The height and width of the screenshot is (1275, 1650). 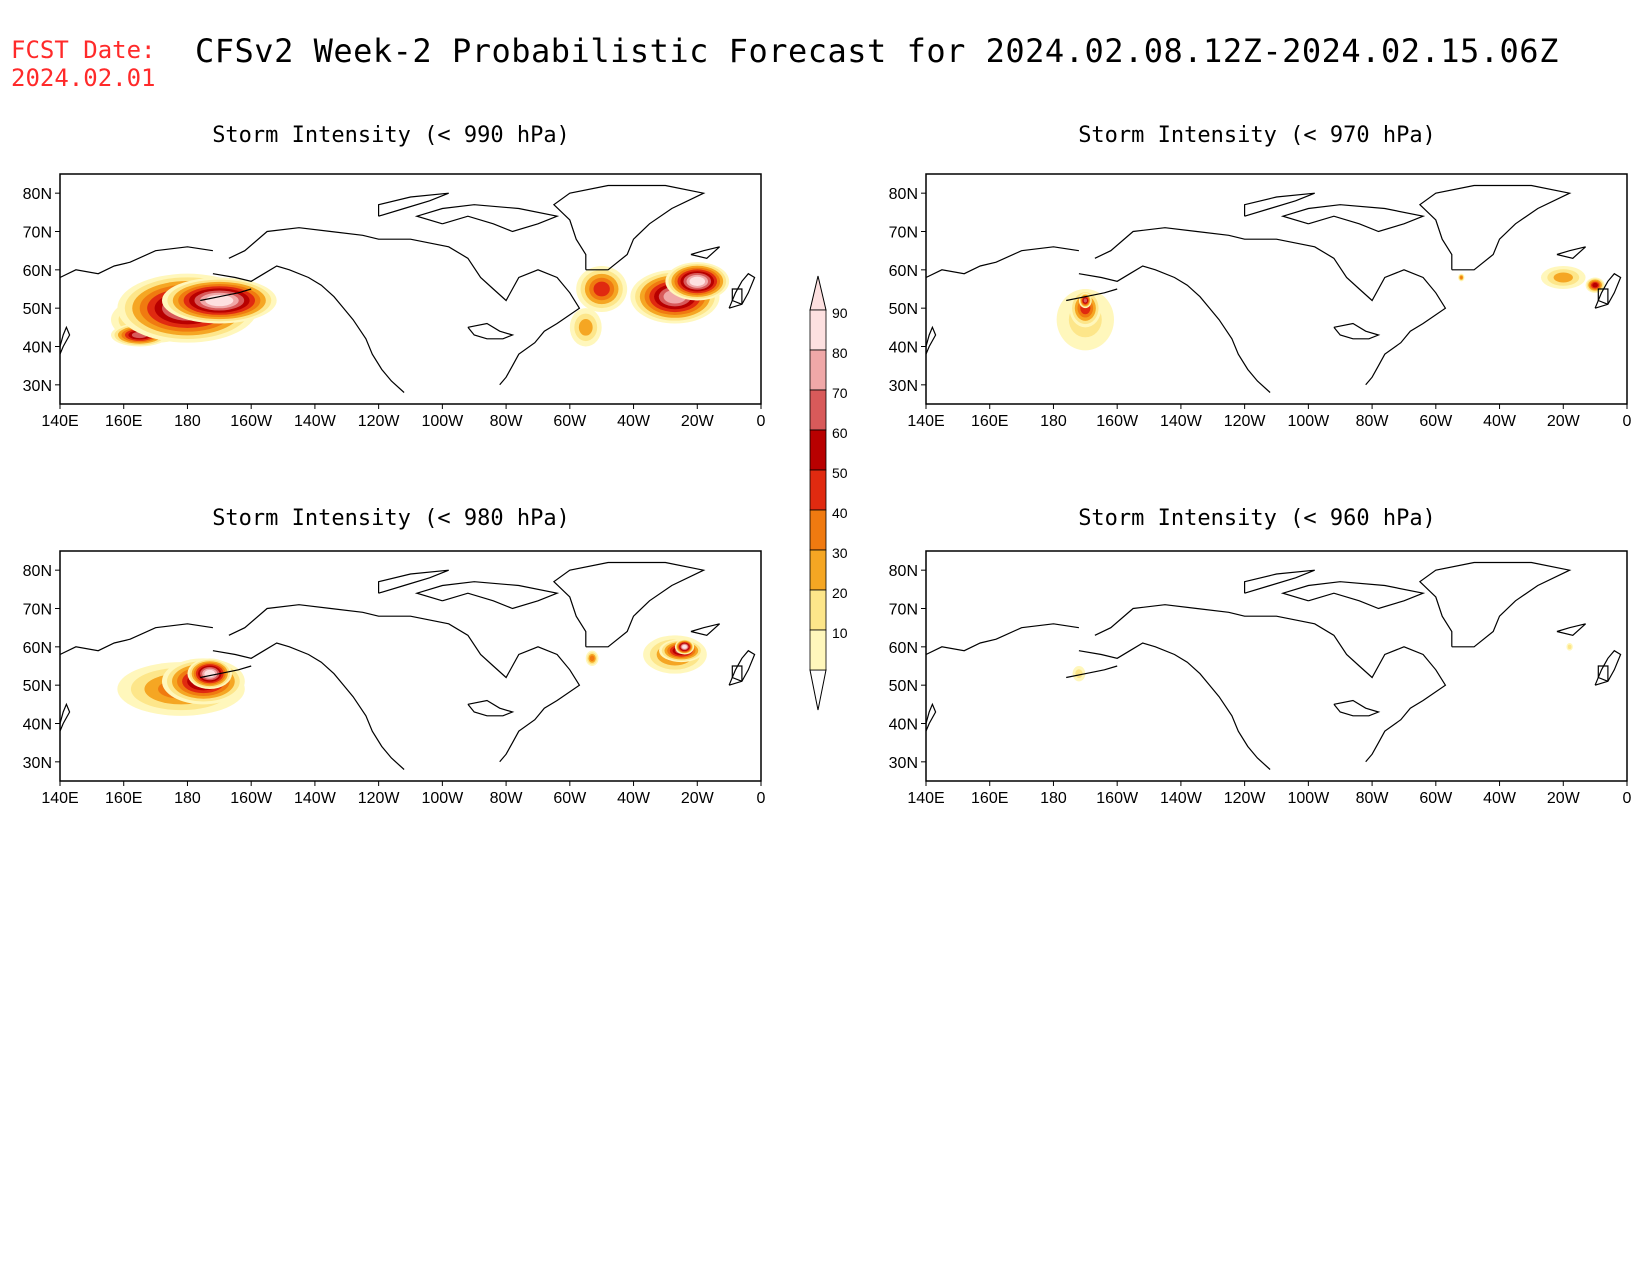 I want to click on lon-label-p970-8: 60W, so click(x=1436, y=421).